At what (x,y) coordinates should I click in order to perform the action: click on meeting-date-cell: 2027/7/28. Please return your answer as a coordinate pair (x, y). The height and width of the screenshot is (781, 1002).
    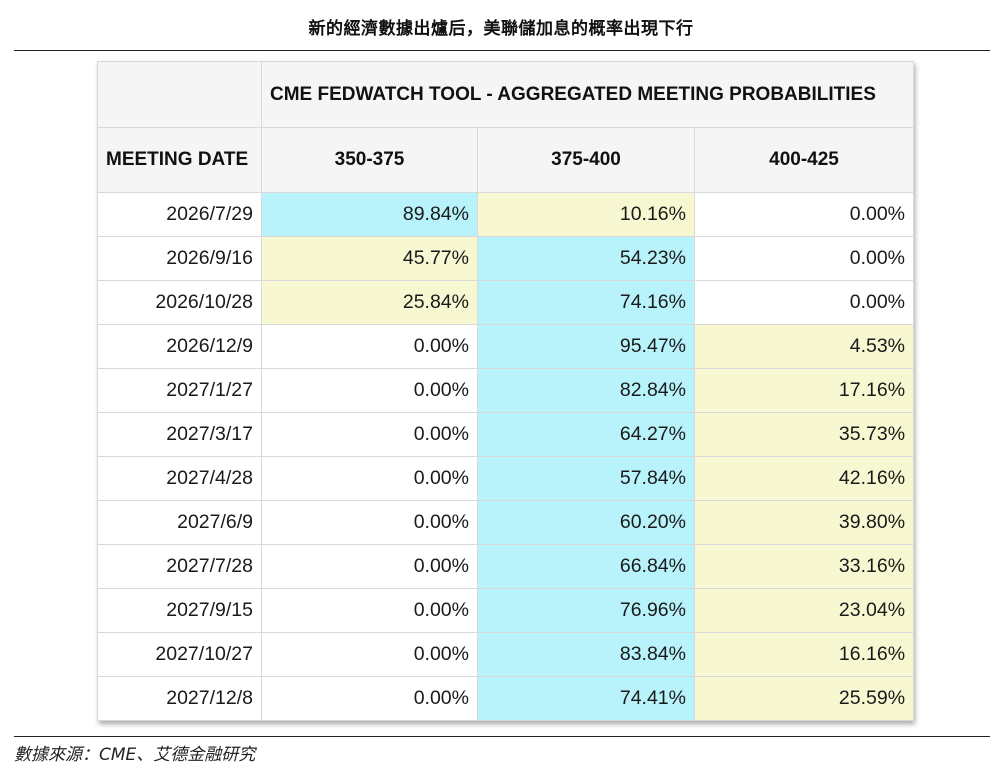
    Looking at the image, I should click on (179, 566).